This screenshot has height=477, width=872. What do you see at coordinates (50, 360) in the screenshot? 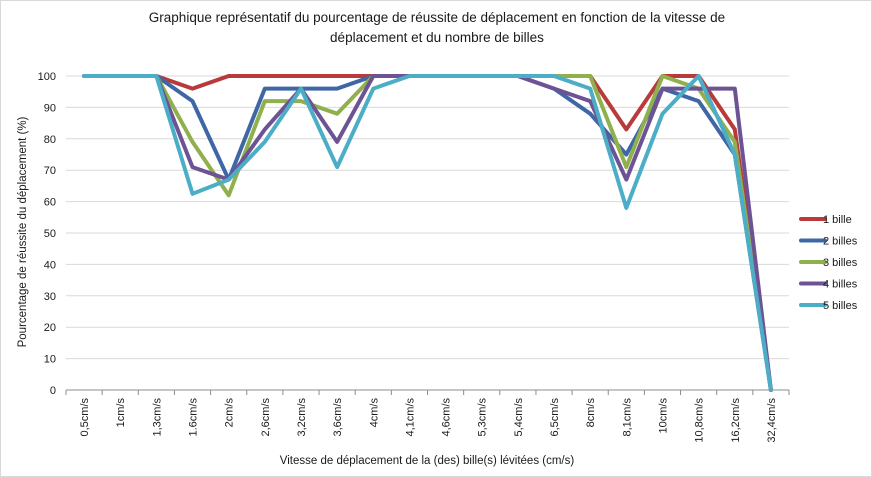
I see `y-tick-label: 10` at bounding box center [50, 360].